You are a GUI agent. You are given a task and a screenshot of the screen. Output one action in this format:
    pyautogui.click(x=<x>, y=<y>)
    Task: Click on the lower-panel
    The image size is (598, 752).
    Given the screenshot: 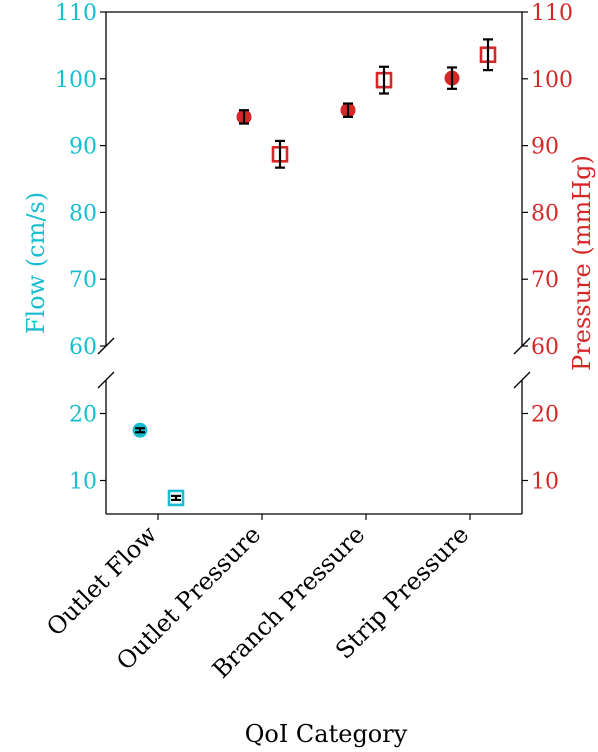 What is the action you would take?
    pyautogui.click(x=314, y=447)
    